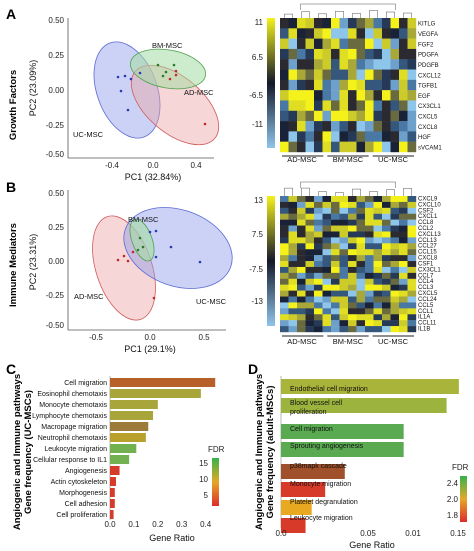 This screenshot has width=474, height=551. Describe the element at coordinates (83, 493) in the screenshot. I see `bar-label: Morphogenesis` at that location.